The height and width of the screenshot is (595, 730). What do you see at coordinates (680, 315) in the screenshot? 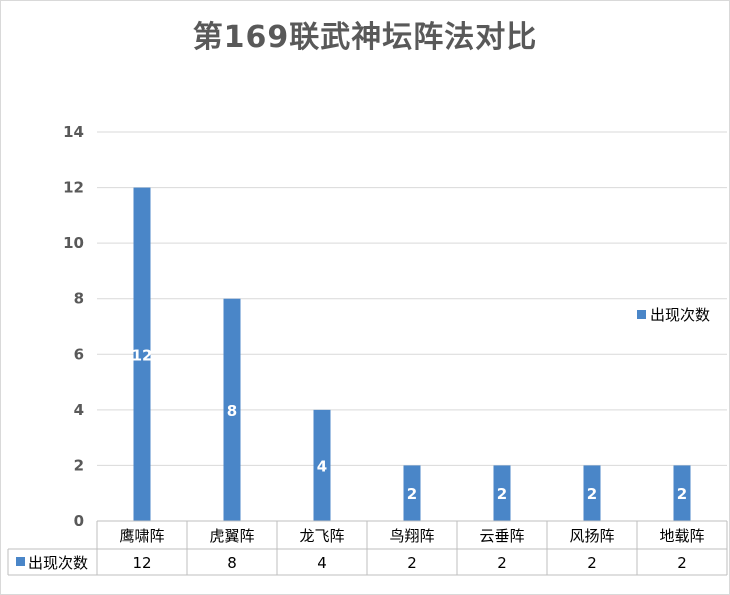
I see `legend-label: 出现次数` at bounding box center [680, 315].